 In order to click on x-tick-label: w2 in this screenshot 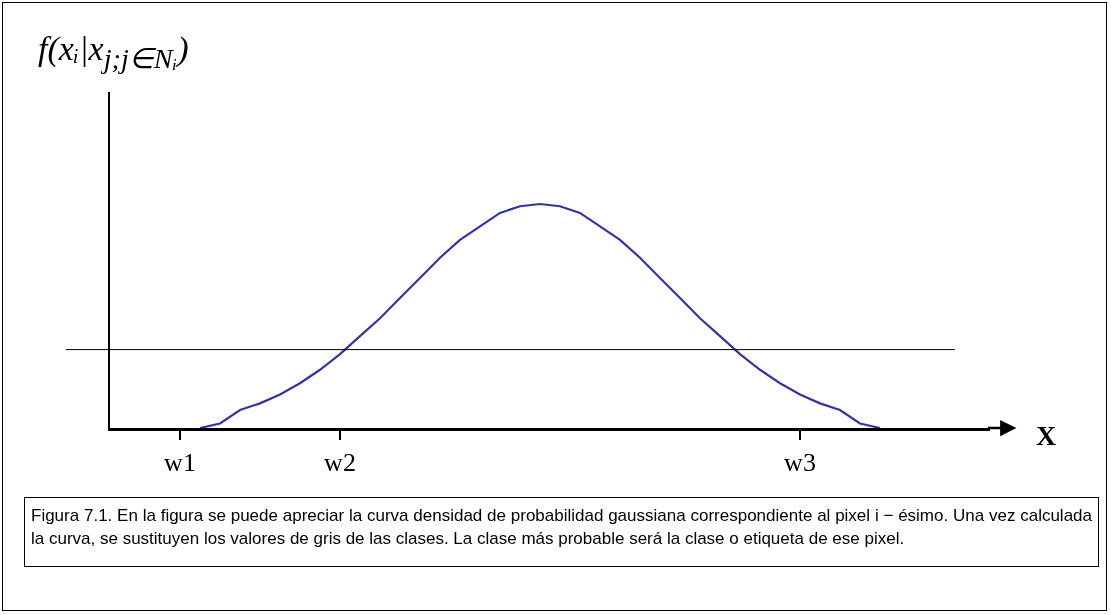, I will do `click(340, 462)`.